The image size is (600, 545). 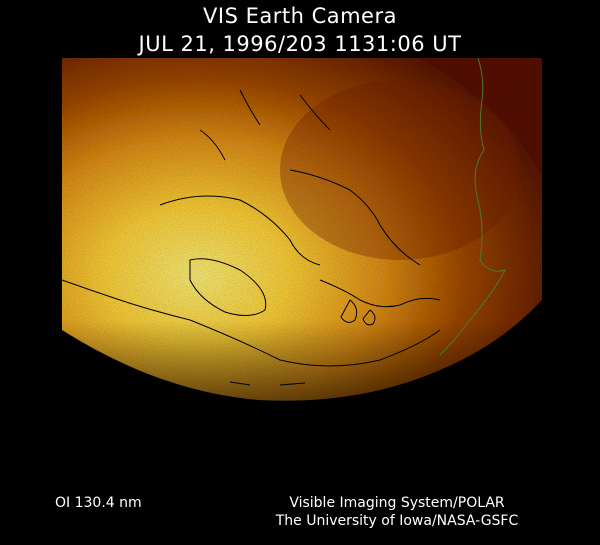 I want to click on credit-line-institution: The University of Iowa/NASA-GSFC, so click(x=397, y=521).